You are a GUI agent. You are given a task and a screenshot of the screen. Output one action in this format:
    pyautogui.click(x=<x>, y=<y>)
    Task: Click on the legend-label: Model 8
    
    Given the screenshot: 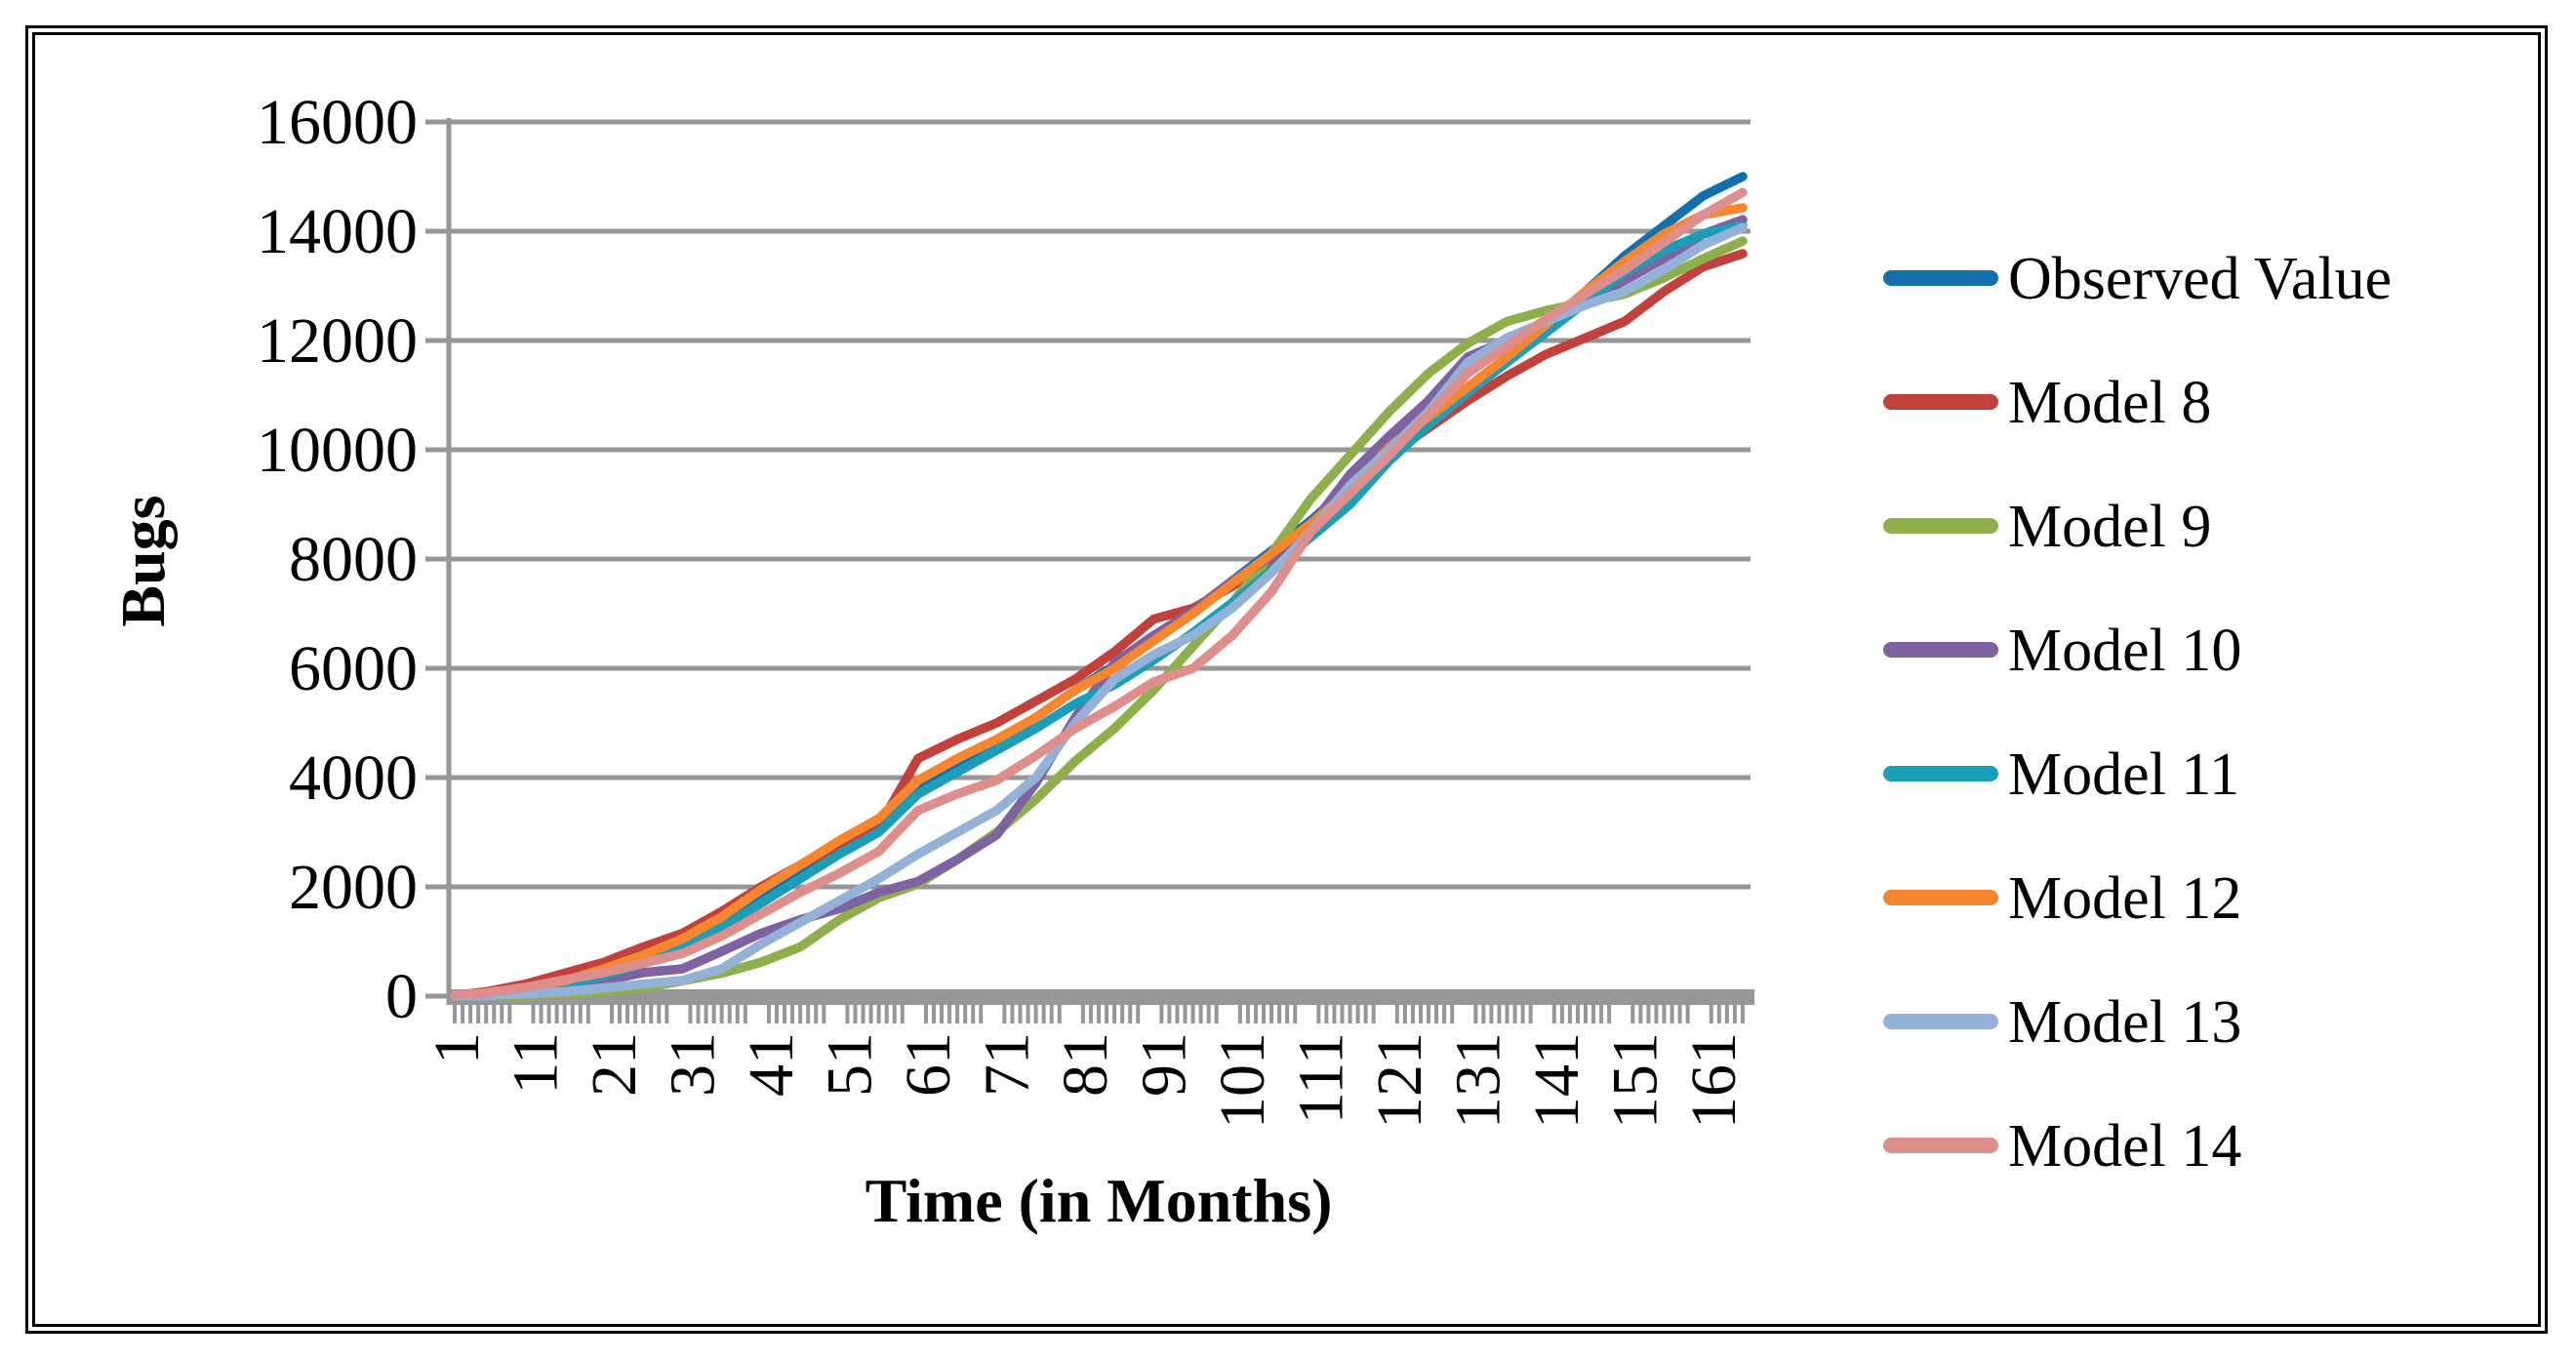 What is the action you would take?
    pyautogui.click(x=2109, y=403)
    